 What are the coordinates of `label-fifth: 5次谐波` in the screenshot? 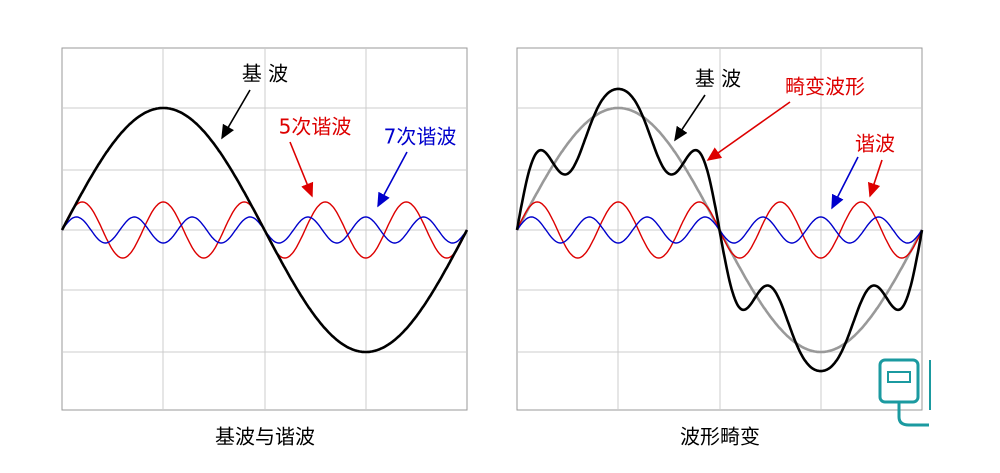 It's located at (315, 127).